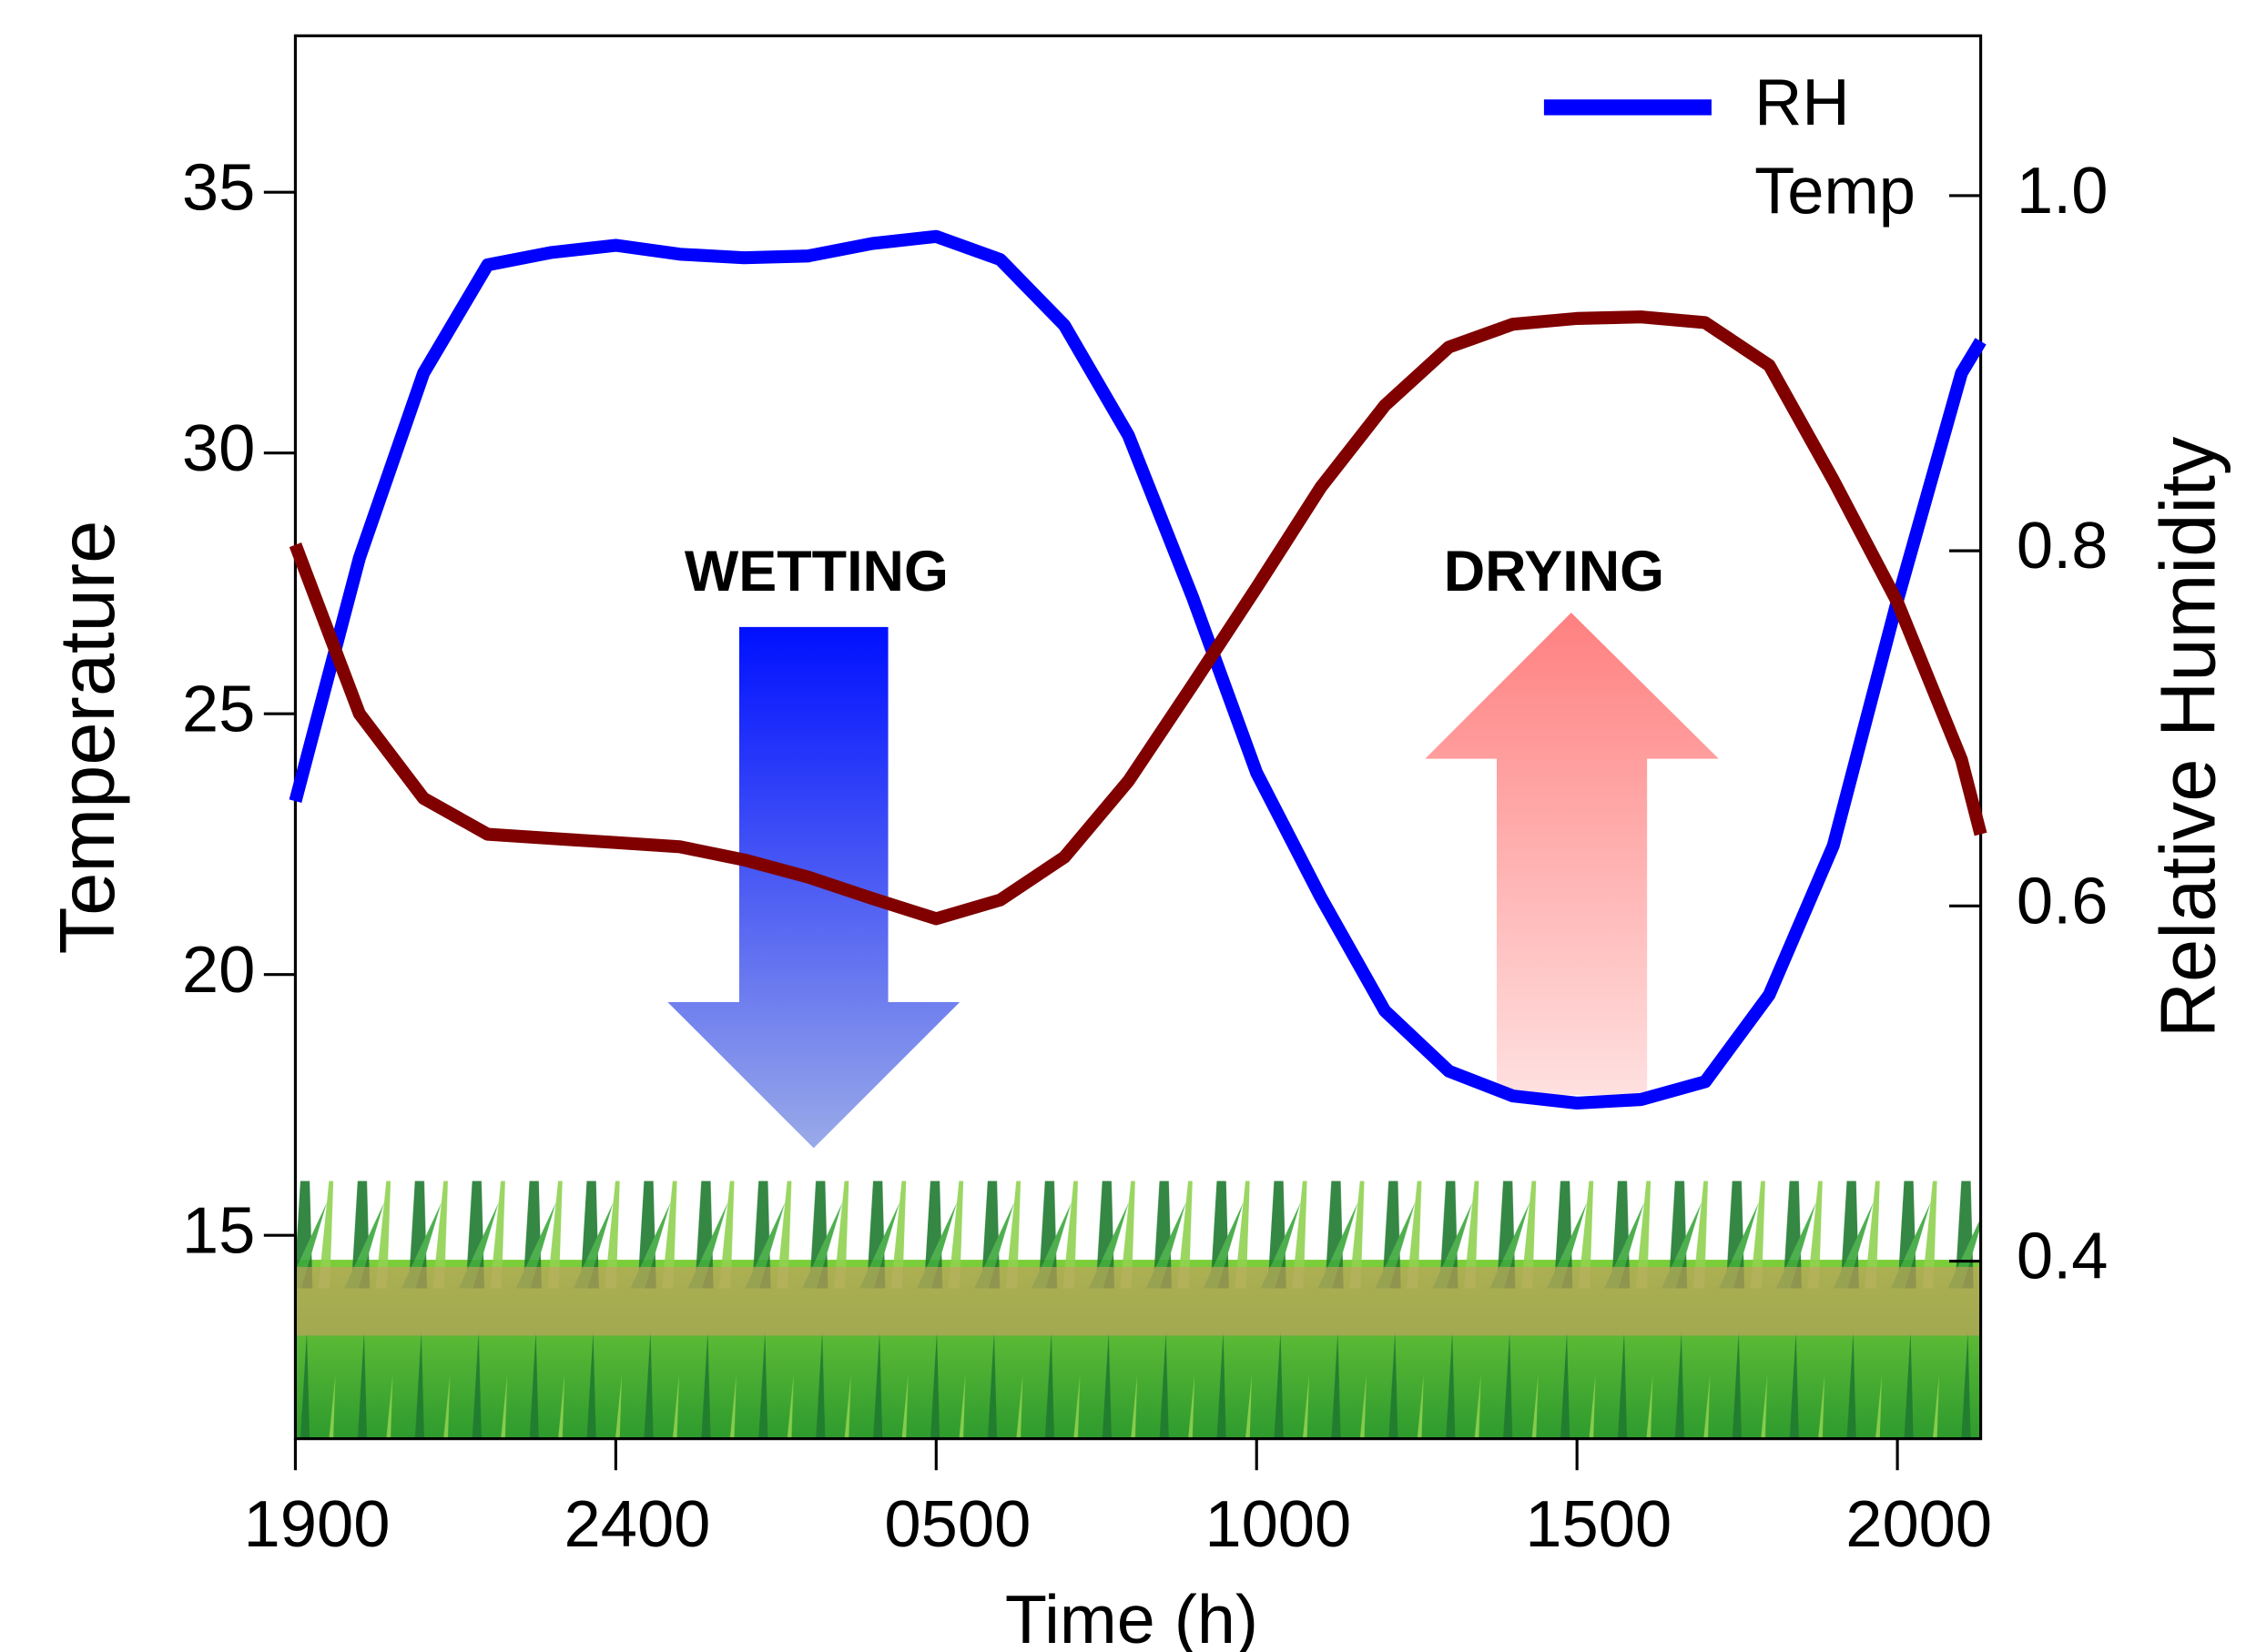 Image resolution: width=2246 pixels, height=1652 pixels. I want to click on x-axis-title: Time (h), so click(1132, 1617).